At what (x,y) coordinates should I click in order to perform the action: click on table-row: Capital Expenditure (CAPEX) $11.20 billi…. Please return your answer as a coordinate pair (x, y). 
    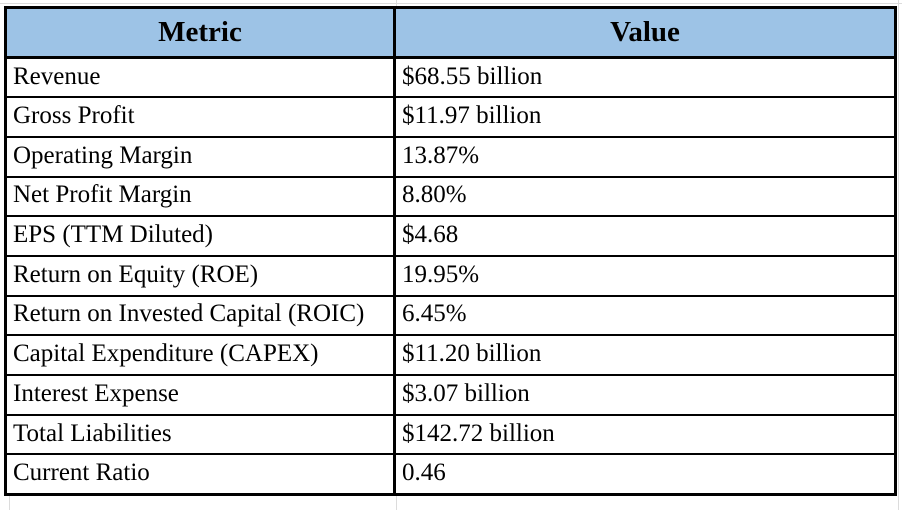
    Looking at the image, I should click on (450, 355).